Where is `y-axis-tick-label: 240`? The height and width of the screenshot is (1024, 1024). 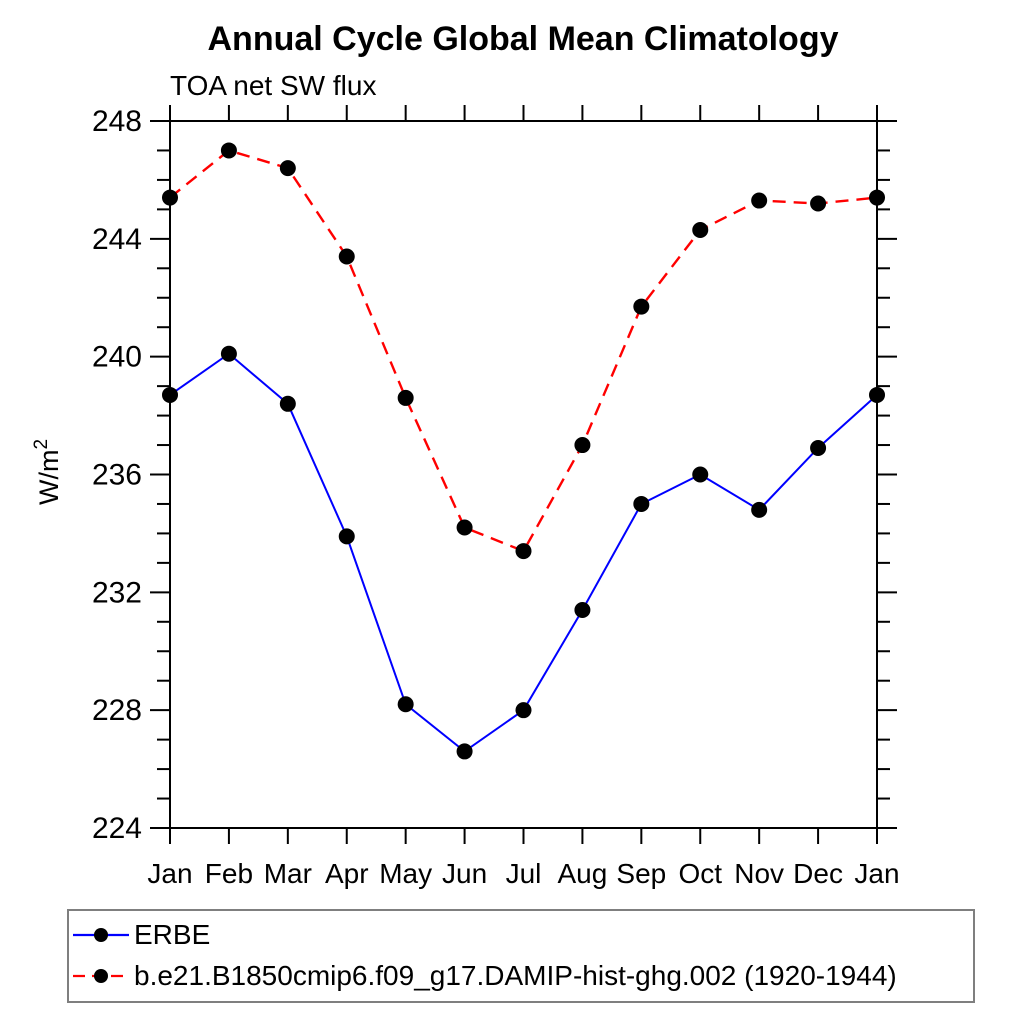
y-axis-tick-label: 240 is located at coordinates (117, 357).